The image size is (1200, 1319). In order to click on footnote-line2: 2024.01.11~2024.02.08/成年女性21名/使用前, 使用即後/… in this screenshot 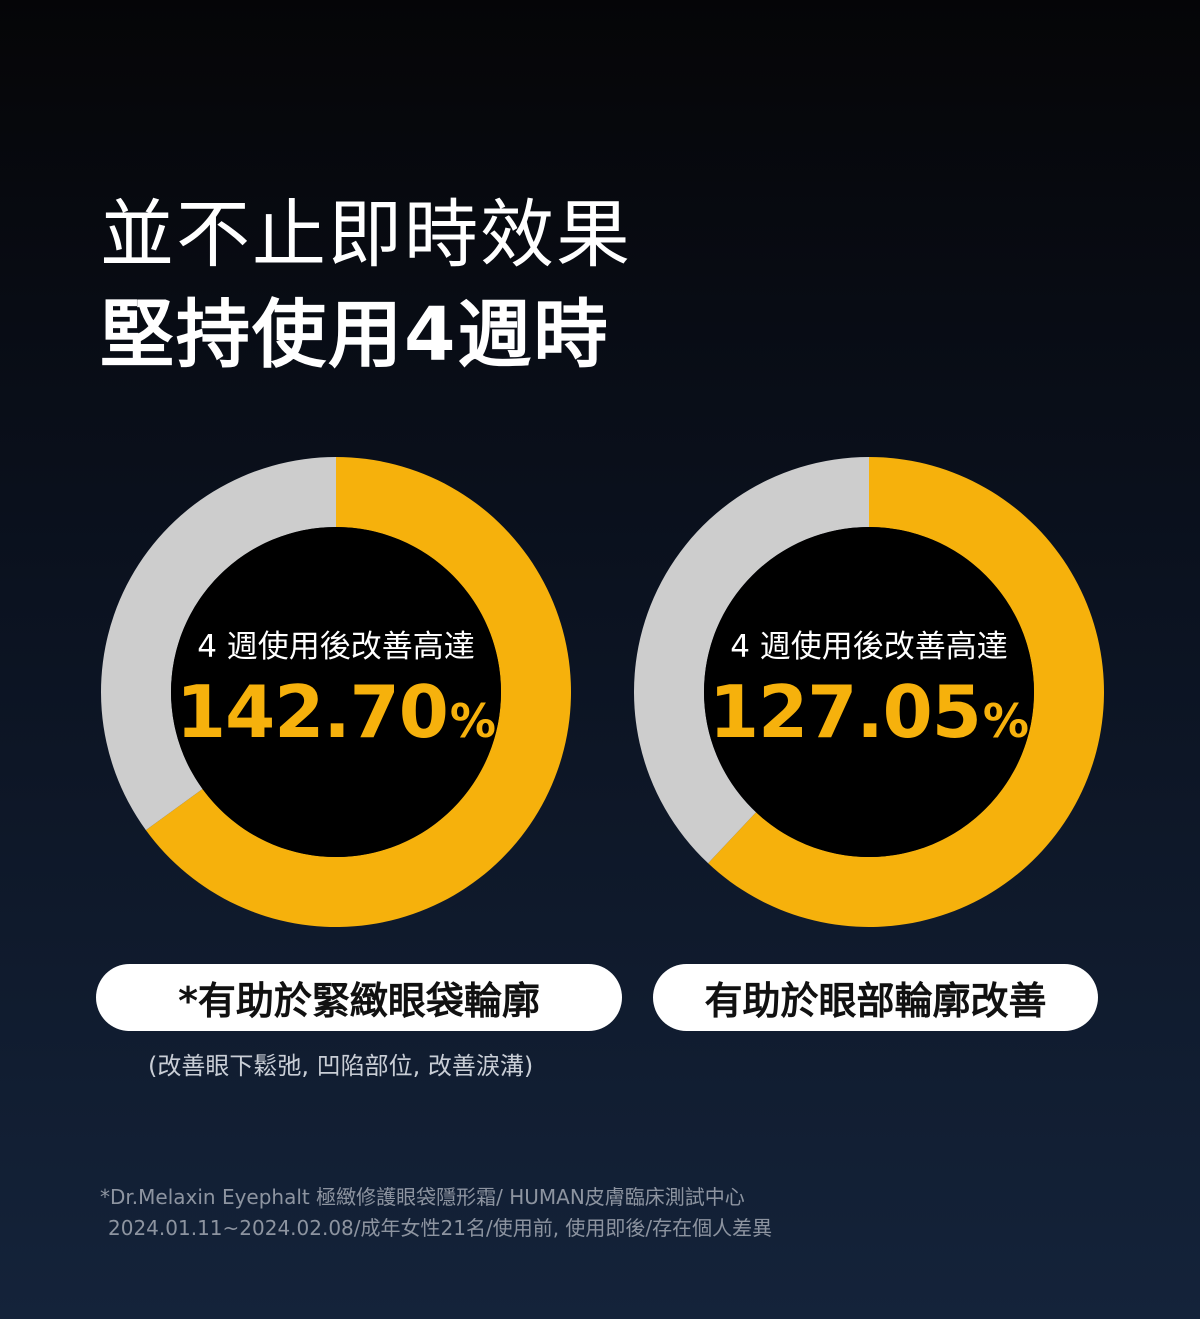, I will do `click(440, 1228)`.